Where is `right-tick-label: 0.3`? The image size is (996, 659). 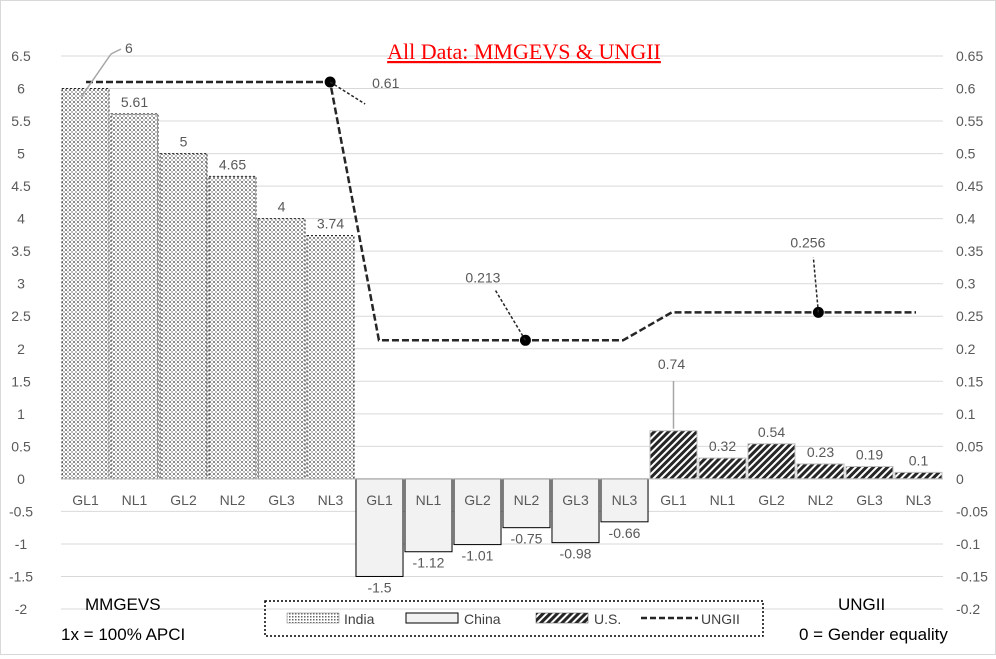 right-tick-label: 0.3 is located at coordinates (966, 284).